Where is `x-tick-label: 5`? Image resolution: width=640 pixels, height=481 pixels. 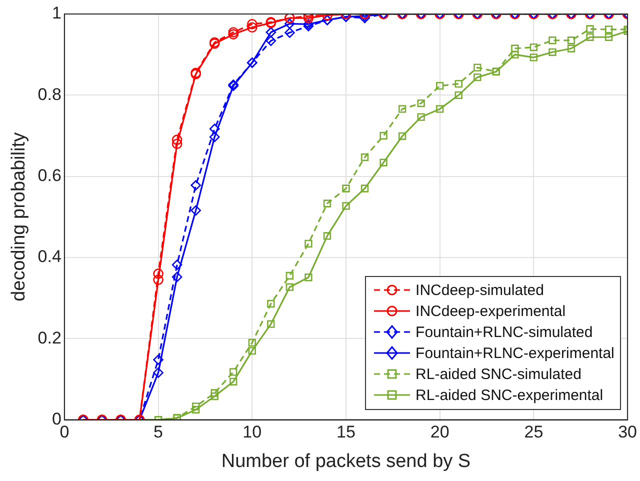 x-tick-label: 5 is located at coordinates (159, 432).